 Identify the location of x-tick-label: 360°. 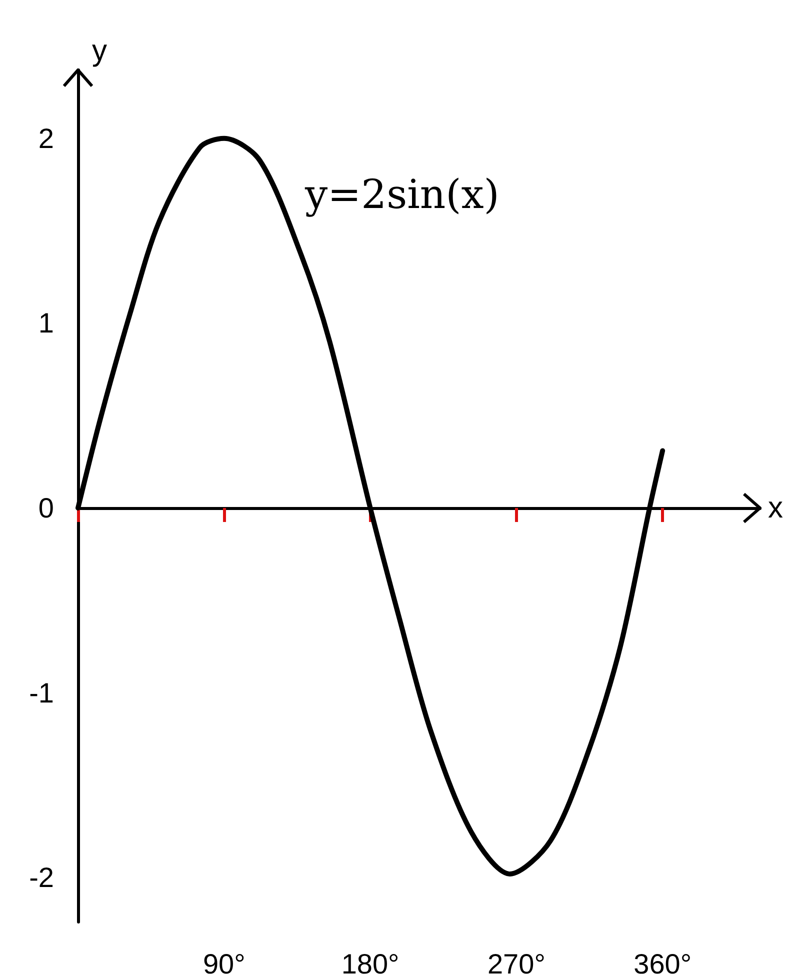
(663, 963).